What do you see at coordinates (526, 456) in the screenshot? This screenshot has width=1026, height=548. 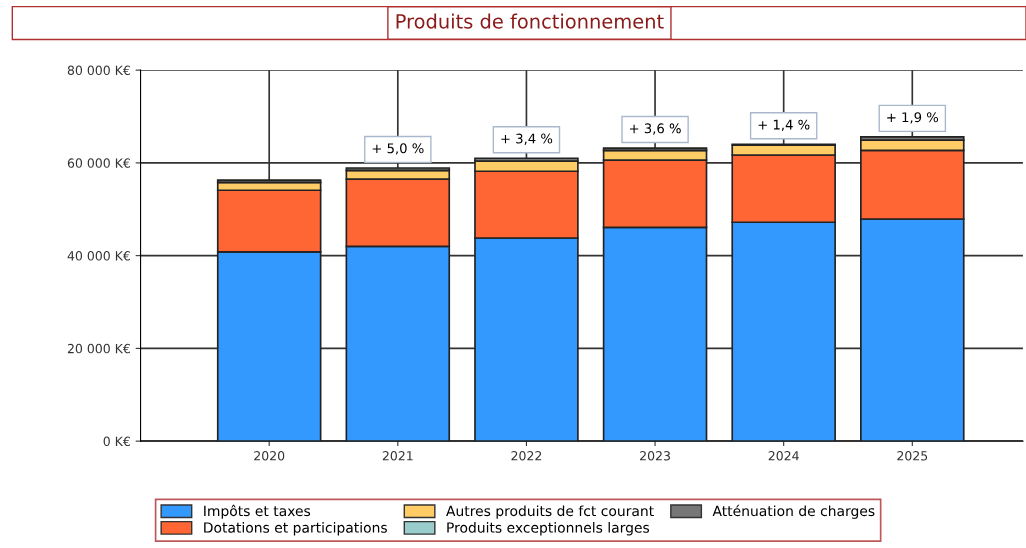 I see `x-tick-label: 2022` at bounding box center [526, 456].